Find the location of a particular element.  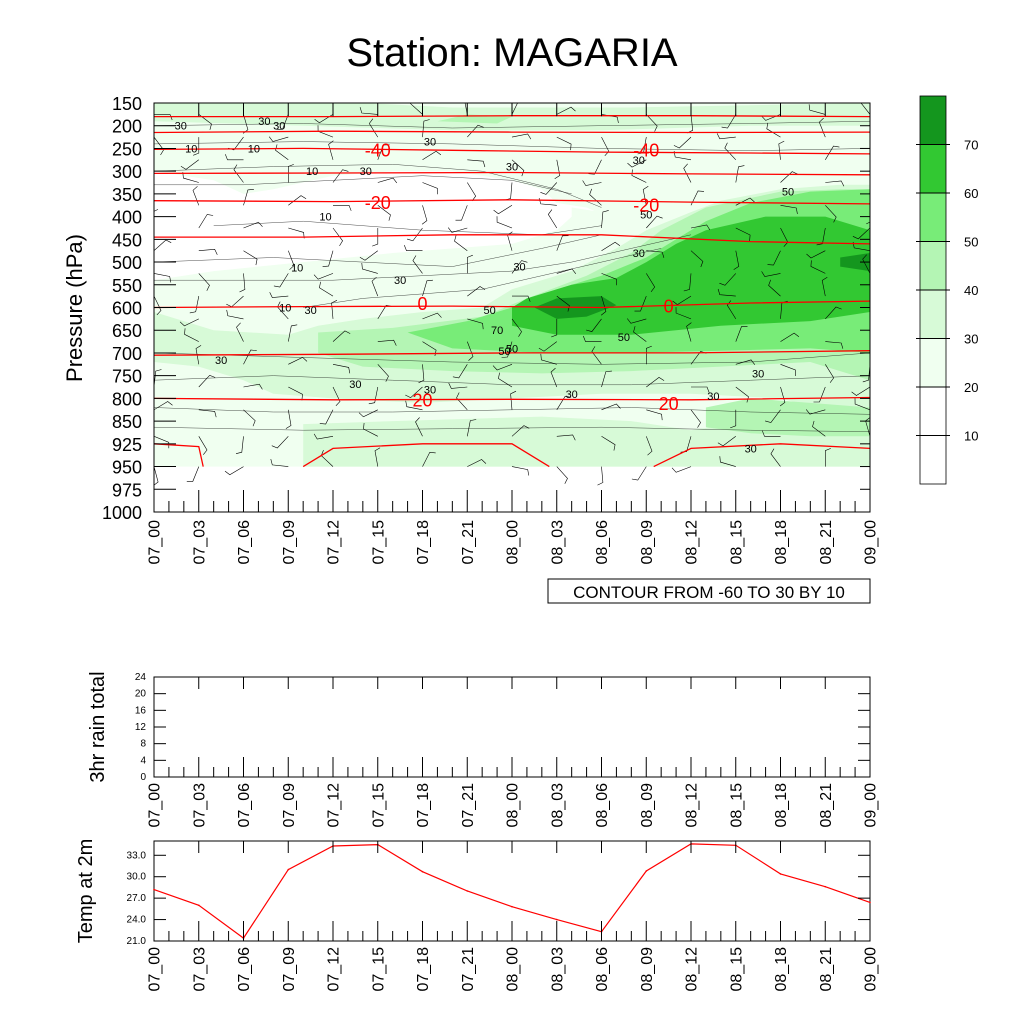

humidity-color-legend: 10 20 30 40 50 60 70 is located at coordinates (947, 290).